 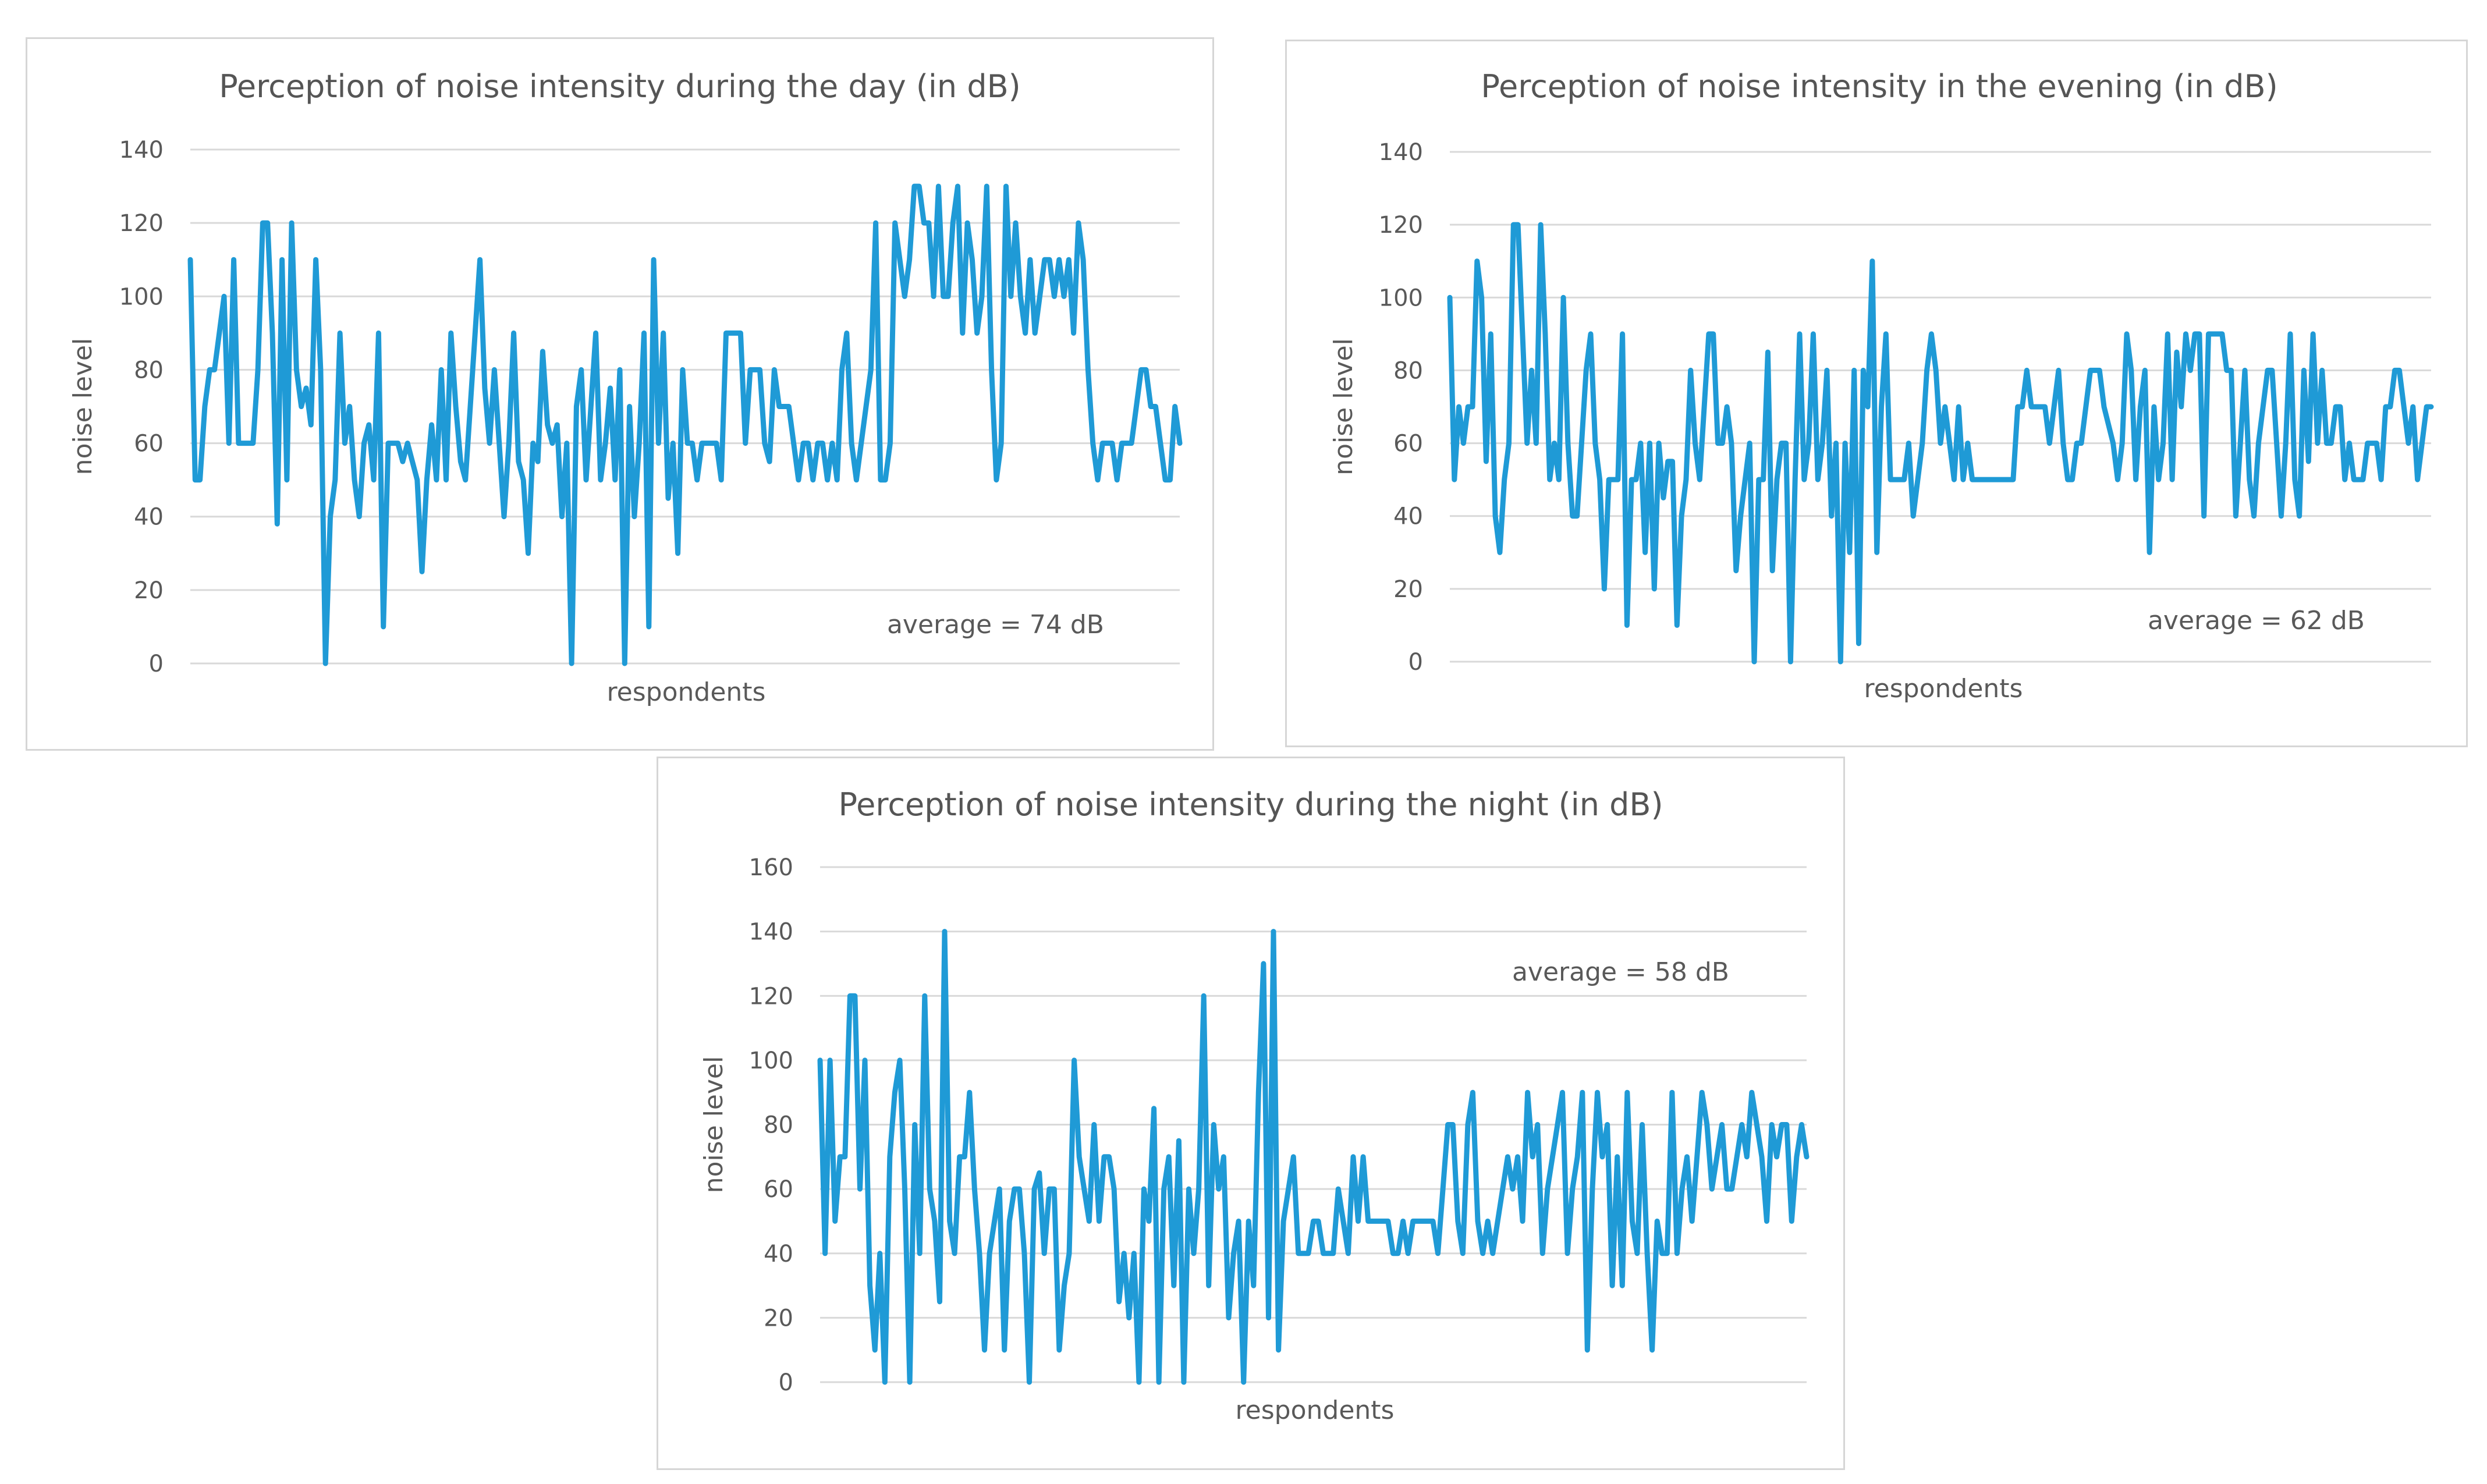 What do you see at coordinates (1620, 972) in the screenshot?
I see `average-annotation: average = 58 dB` at bounding box center [1620, 972].